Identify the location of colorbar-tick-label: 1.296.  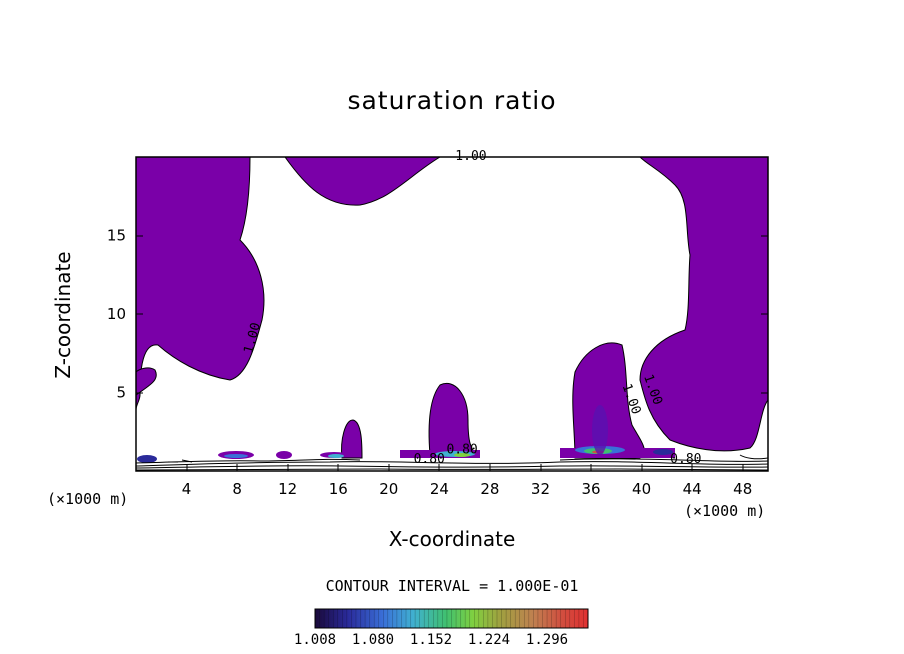
(547, 640).